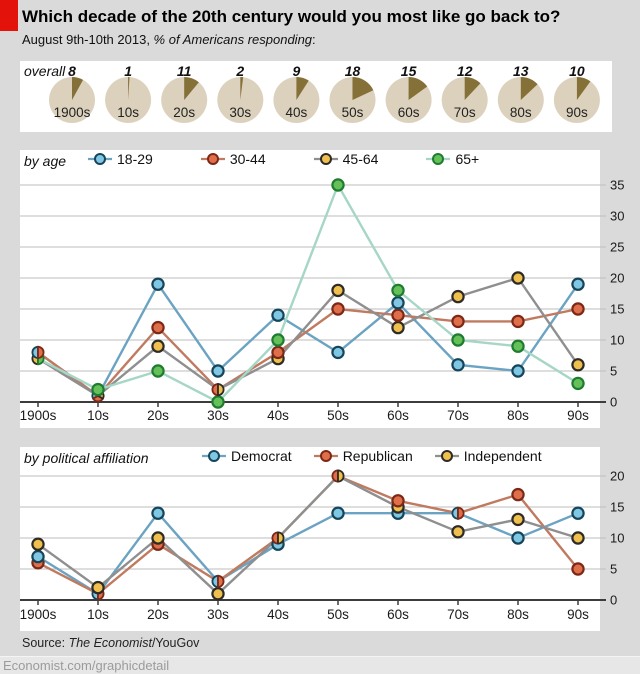 The height and width of the screenshot is (674, 640). I want to click on legend-item-Democrat: Democrat, so click(247, 456).